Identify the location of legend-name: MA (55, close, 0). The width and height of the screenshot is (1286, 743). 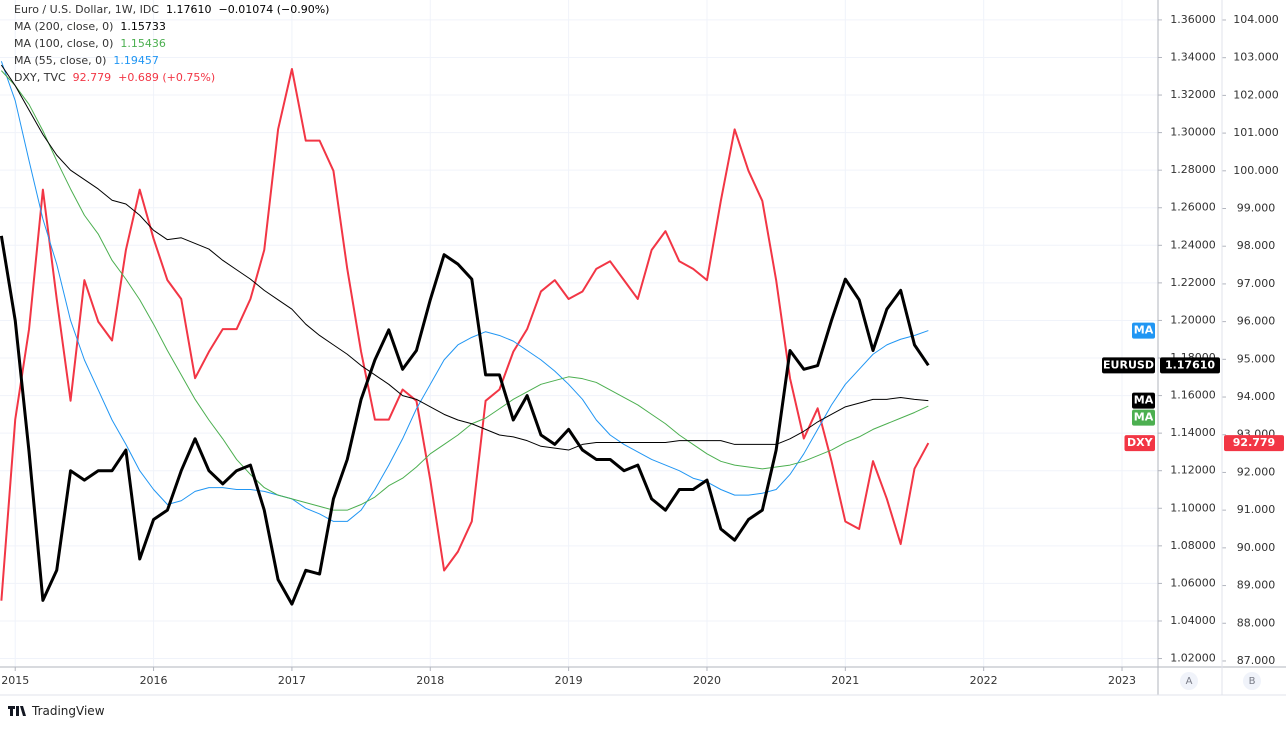
(60, 60).